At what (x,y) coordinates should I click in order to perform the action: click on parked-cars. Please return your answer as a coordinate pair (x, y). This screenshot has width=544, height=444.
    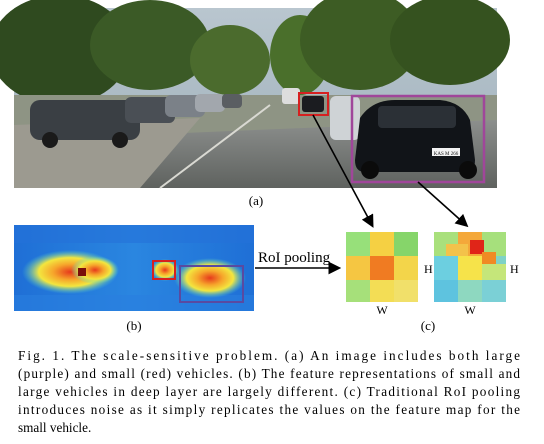
    Looking at the image, I should click on (195, 118).